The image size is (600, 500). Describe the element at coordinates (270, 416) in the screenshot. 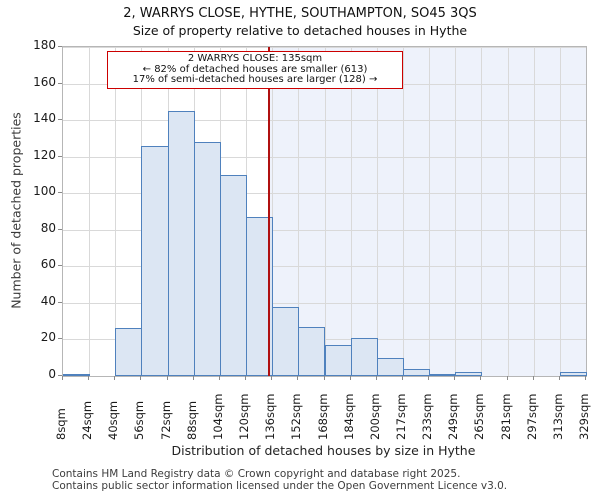

I see `x-tick-label: 136sqm` at that location.